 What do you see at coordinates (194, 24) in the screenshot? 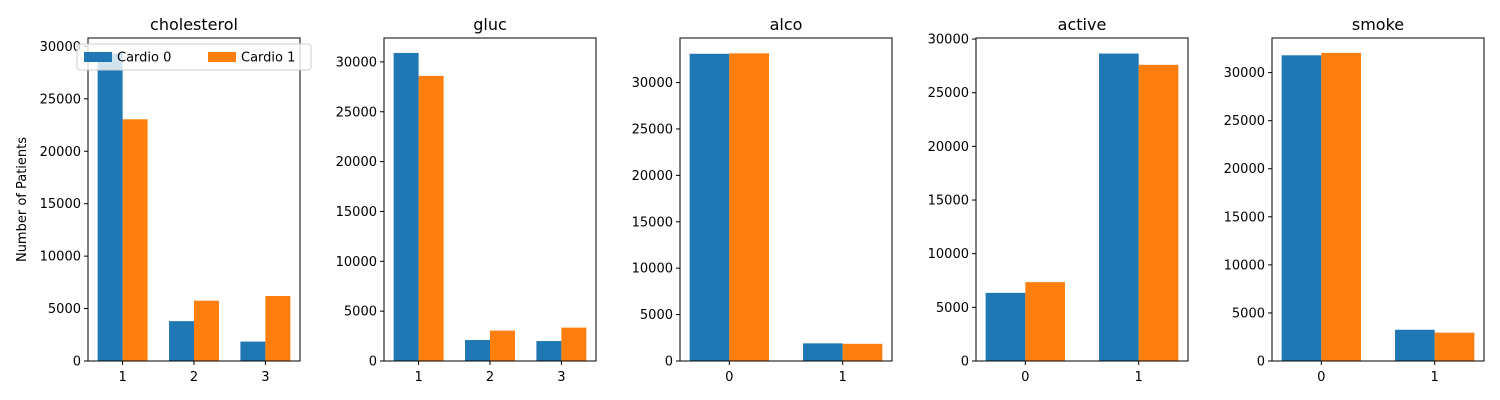
I see `chart-title: cholesterol` at bounding box center [194, 24].